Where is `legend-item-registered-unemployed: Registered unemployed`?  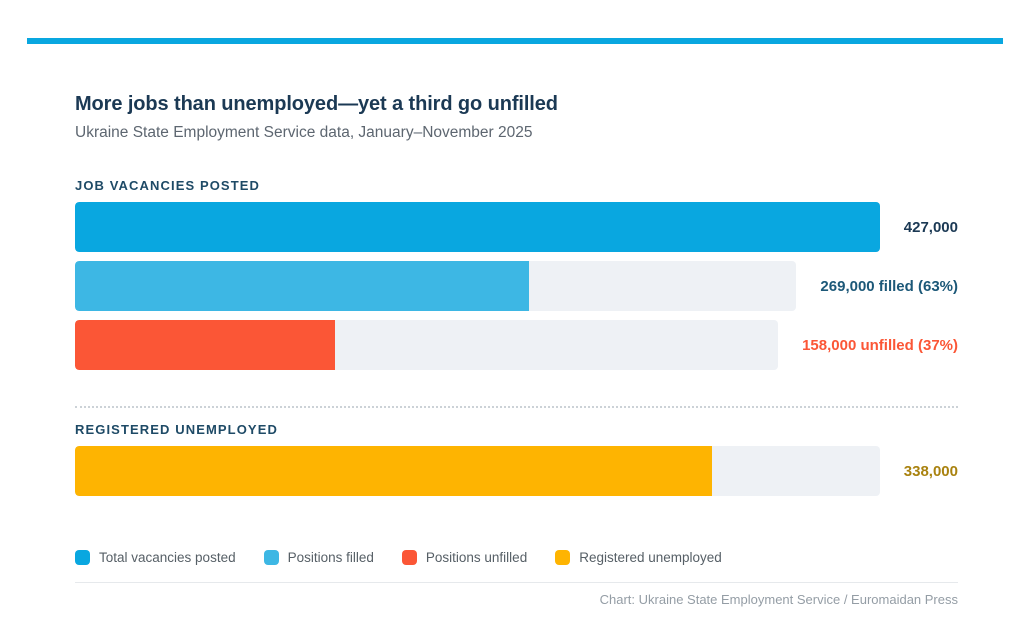 legend-item-registered-unemployed: Registered unemployed is located at coordinates (638, 557).